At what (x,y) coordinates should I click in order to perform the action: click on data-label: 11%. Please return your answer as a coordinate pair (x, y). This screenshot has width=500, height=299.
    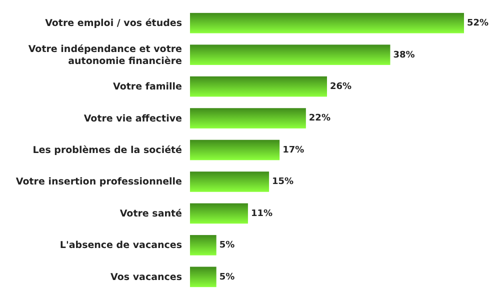
    Looking at the image, I should click on (261, 213).